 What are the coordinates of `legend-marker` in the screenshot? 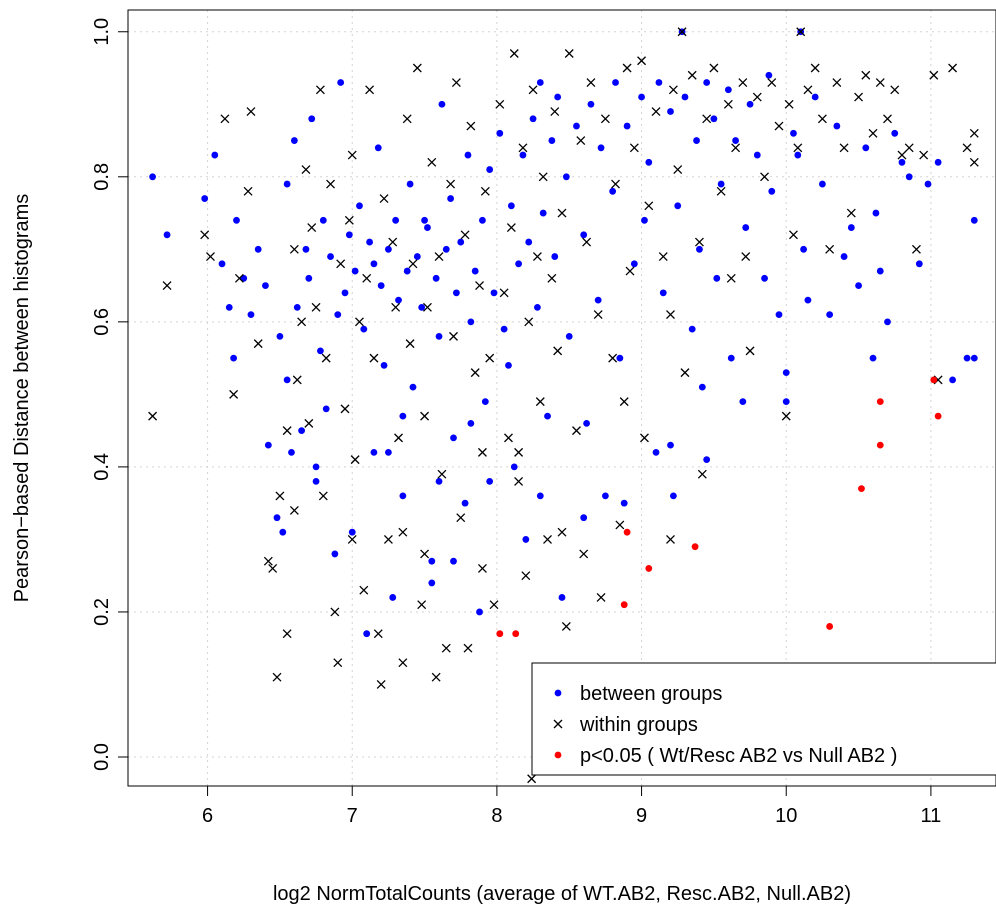 It's located at (558, 693).